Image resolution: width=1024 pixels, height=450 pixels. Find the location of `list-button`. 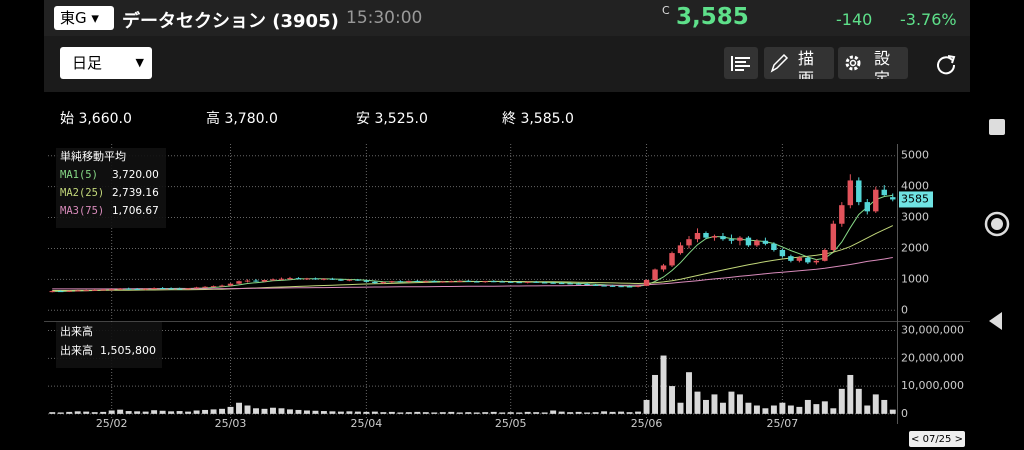

list-button is located at coordinates (741, 63).